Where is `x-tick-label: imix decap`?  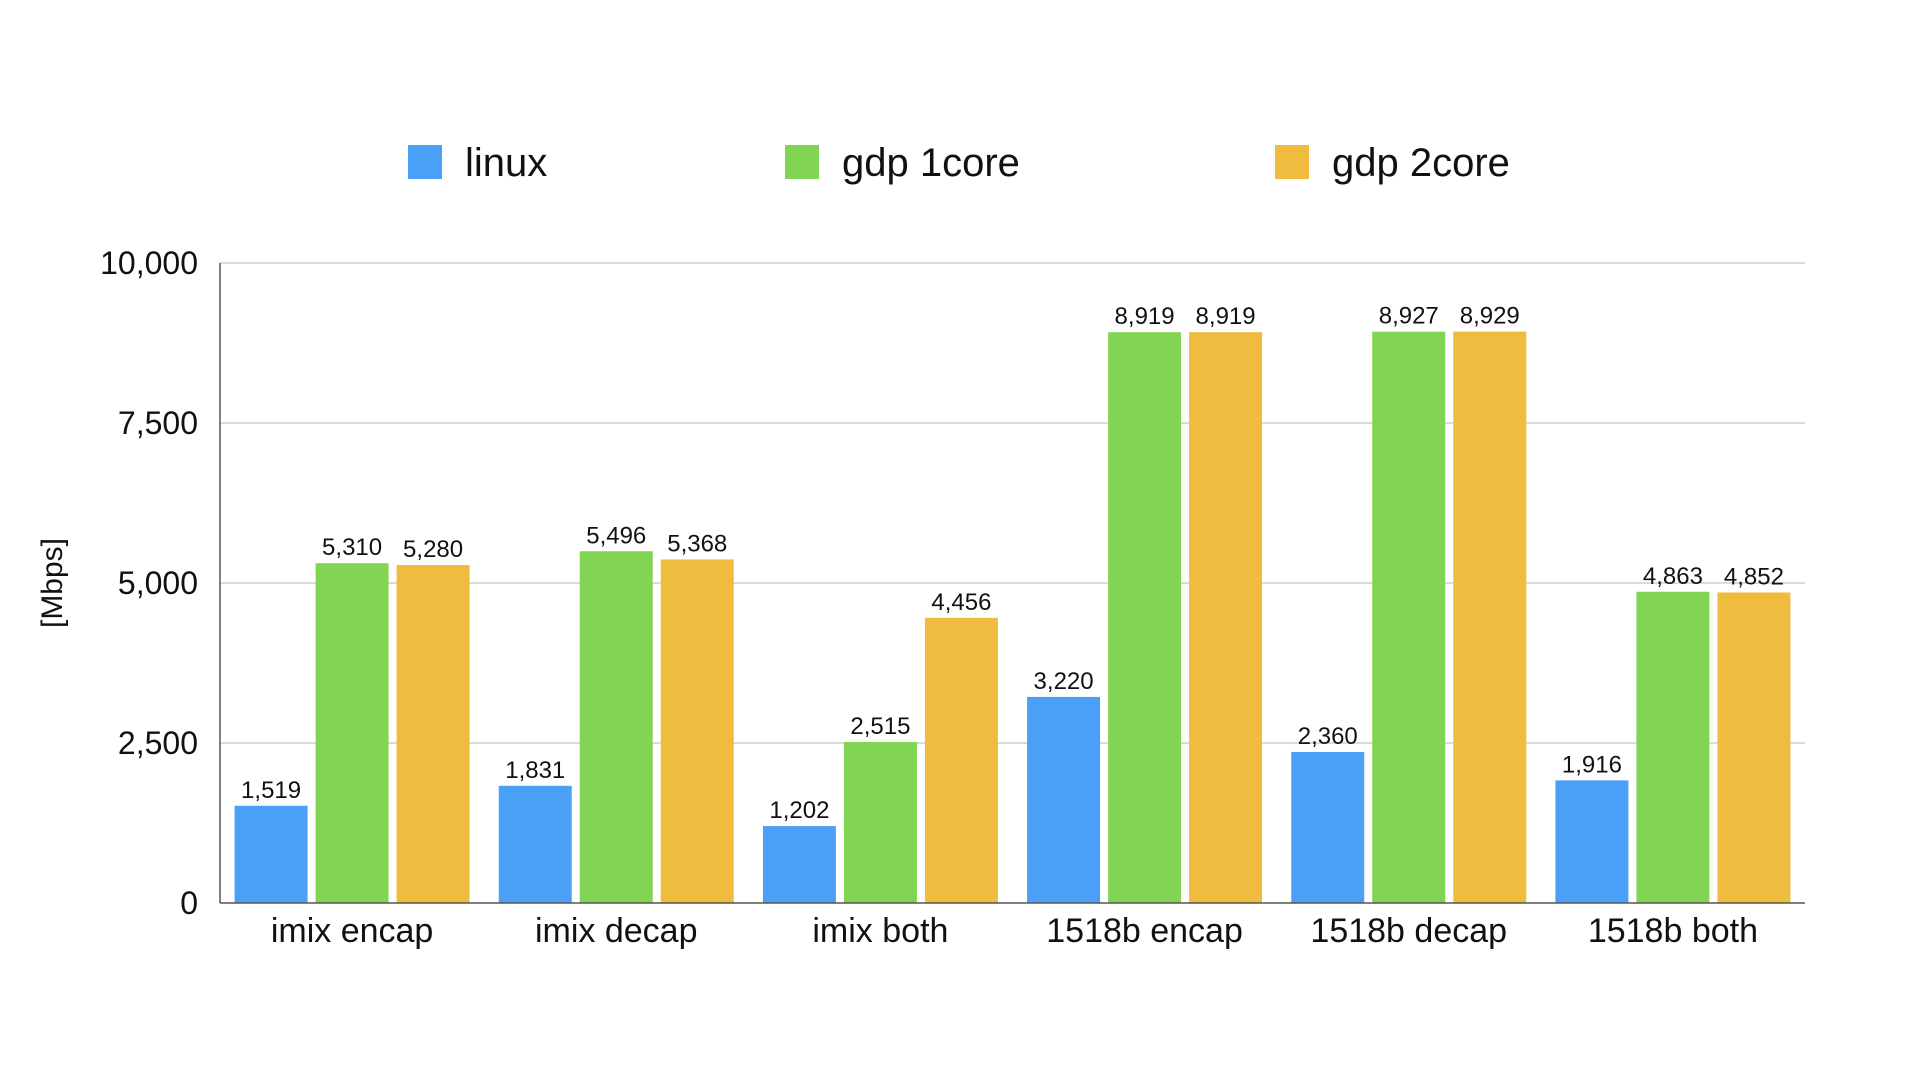
x-tick-label: imix decap is located at coordinates (616, 931).